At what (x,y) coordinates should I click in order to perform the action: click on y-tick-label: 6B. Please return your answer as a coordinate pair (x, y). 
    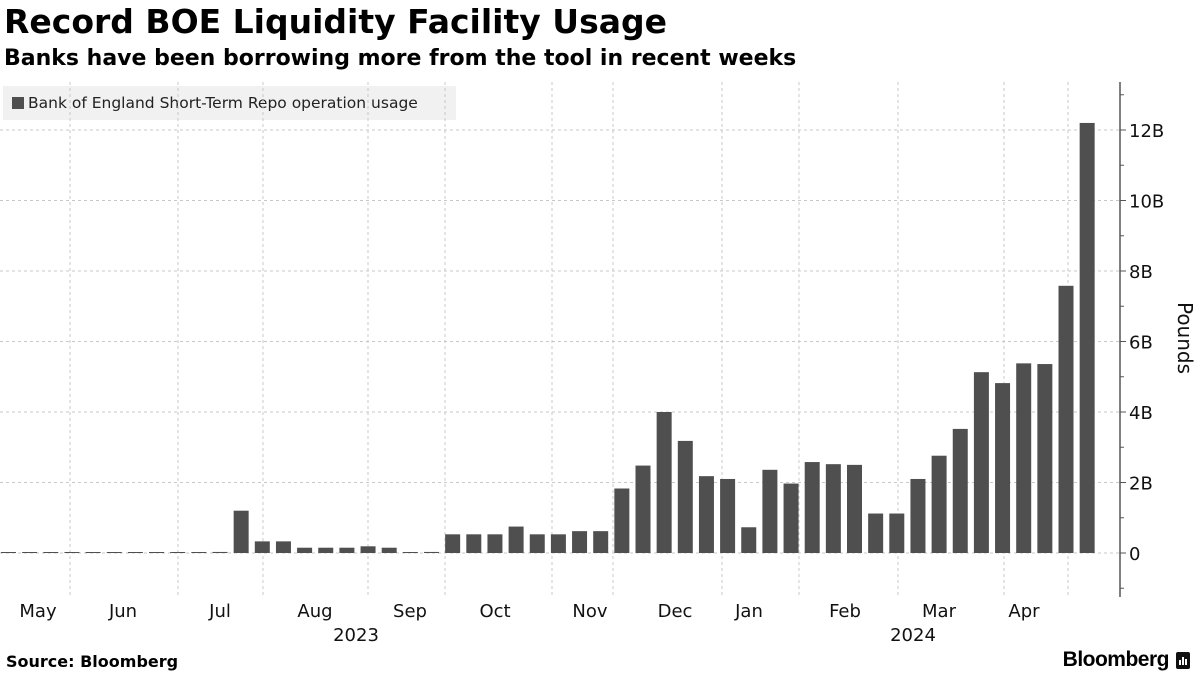
    Looking at the image, I should click on (1141, 343).